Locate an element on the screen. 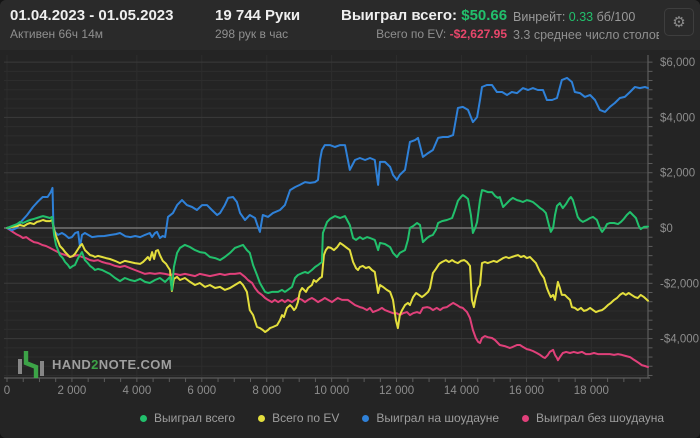  legend-dot-blue is located at coordinates (366, 418).